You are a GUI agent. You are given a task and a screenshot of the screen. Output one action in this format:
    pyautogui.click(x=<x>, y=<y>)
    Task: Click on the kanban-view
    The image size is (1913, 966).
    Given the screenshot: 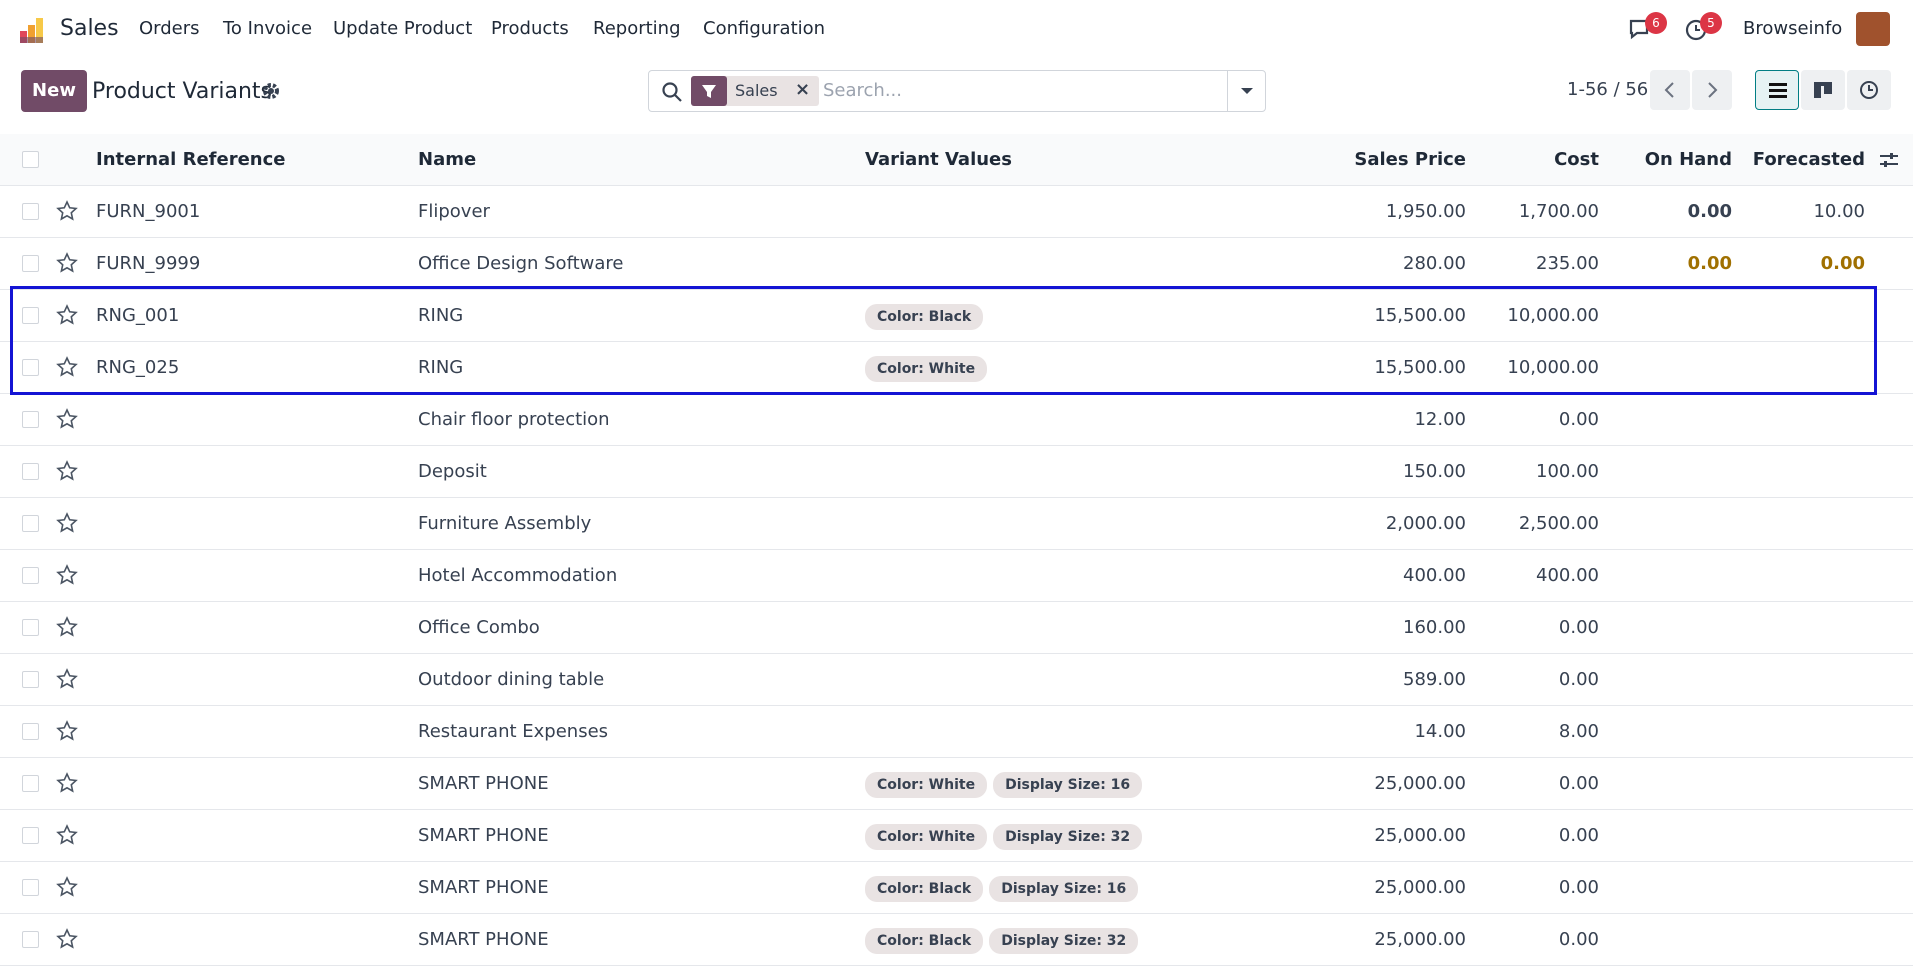 What is the action you would take?
    pyautogui.click(x=1823, y=90)
    